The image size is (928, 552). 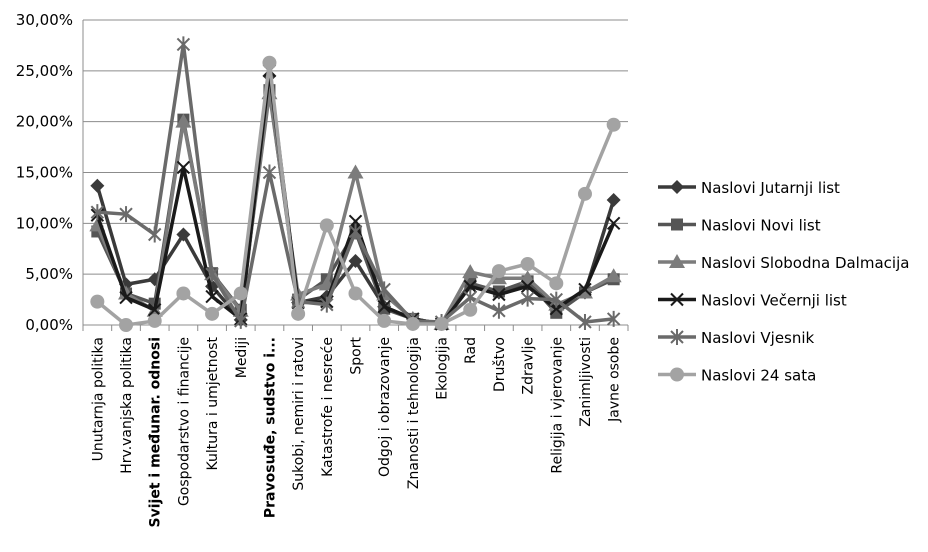 I want to click on x-tick-label: Hrv.vanjska politika, so click(x=127, y=405).